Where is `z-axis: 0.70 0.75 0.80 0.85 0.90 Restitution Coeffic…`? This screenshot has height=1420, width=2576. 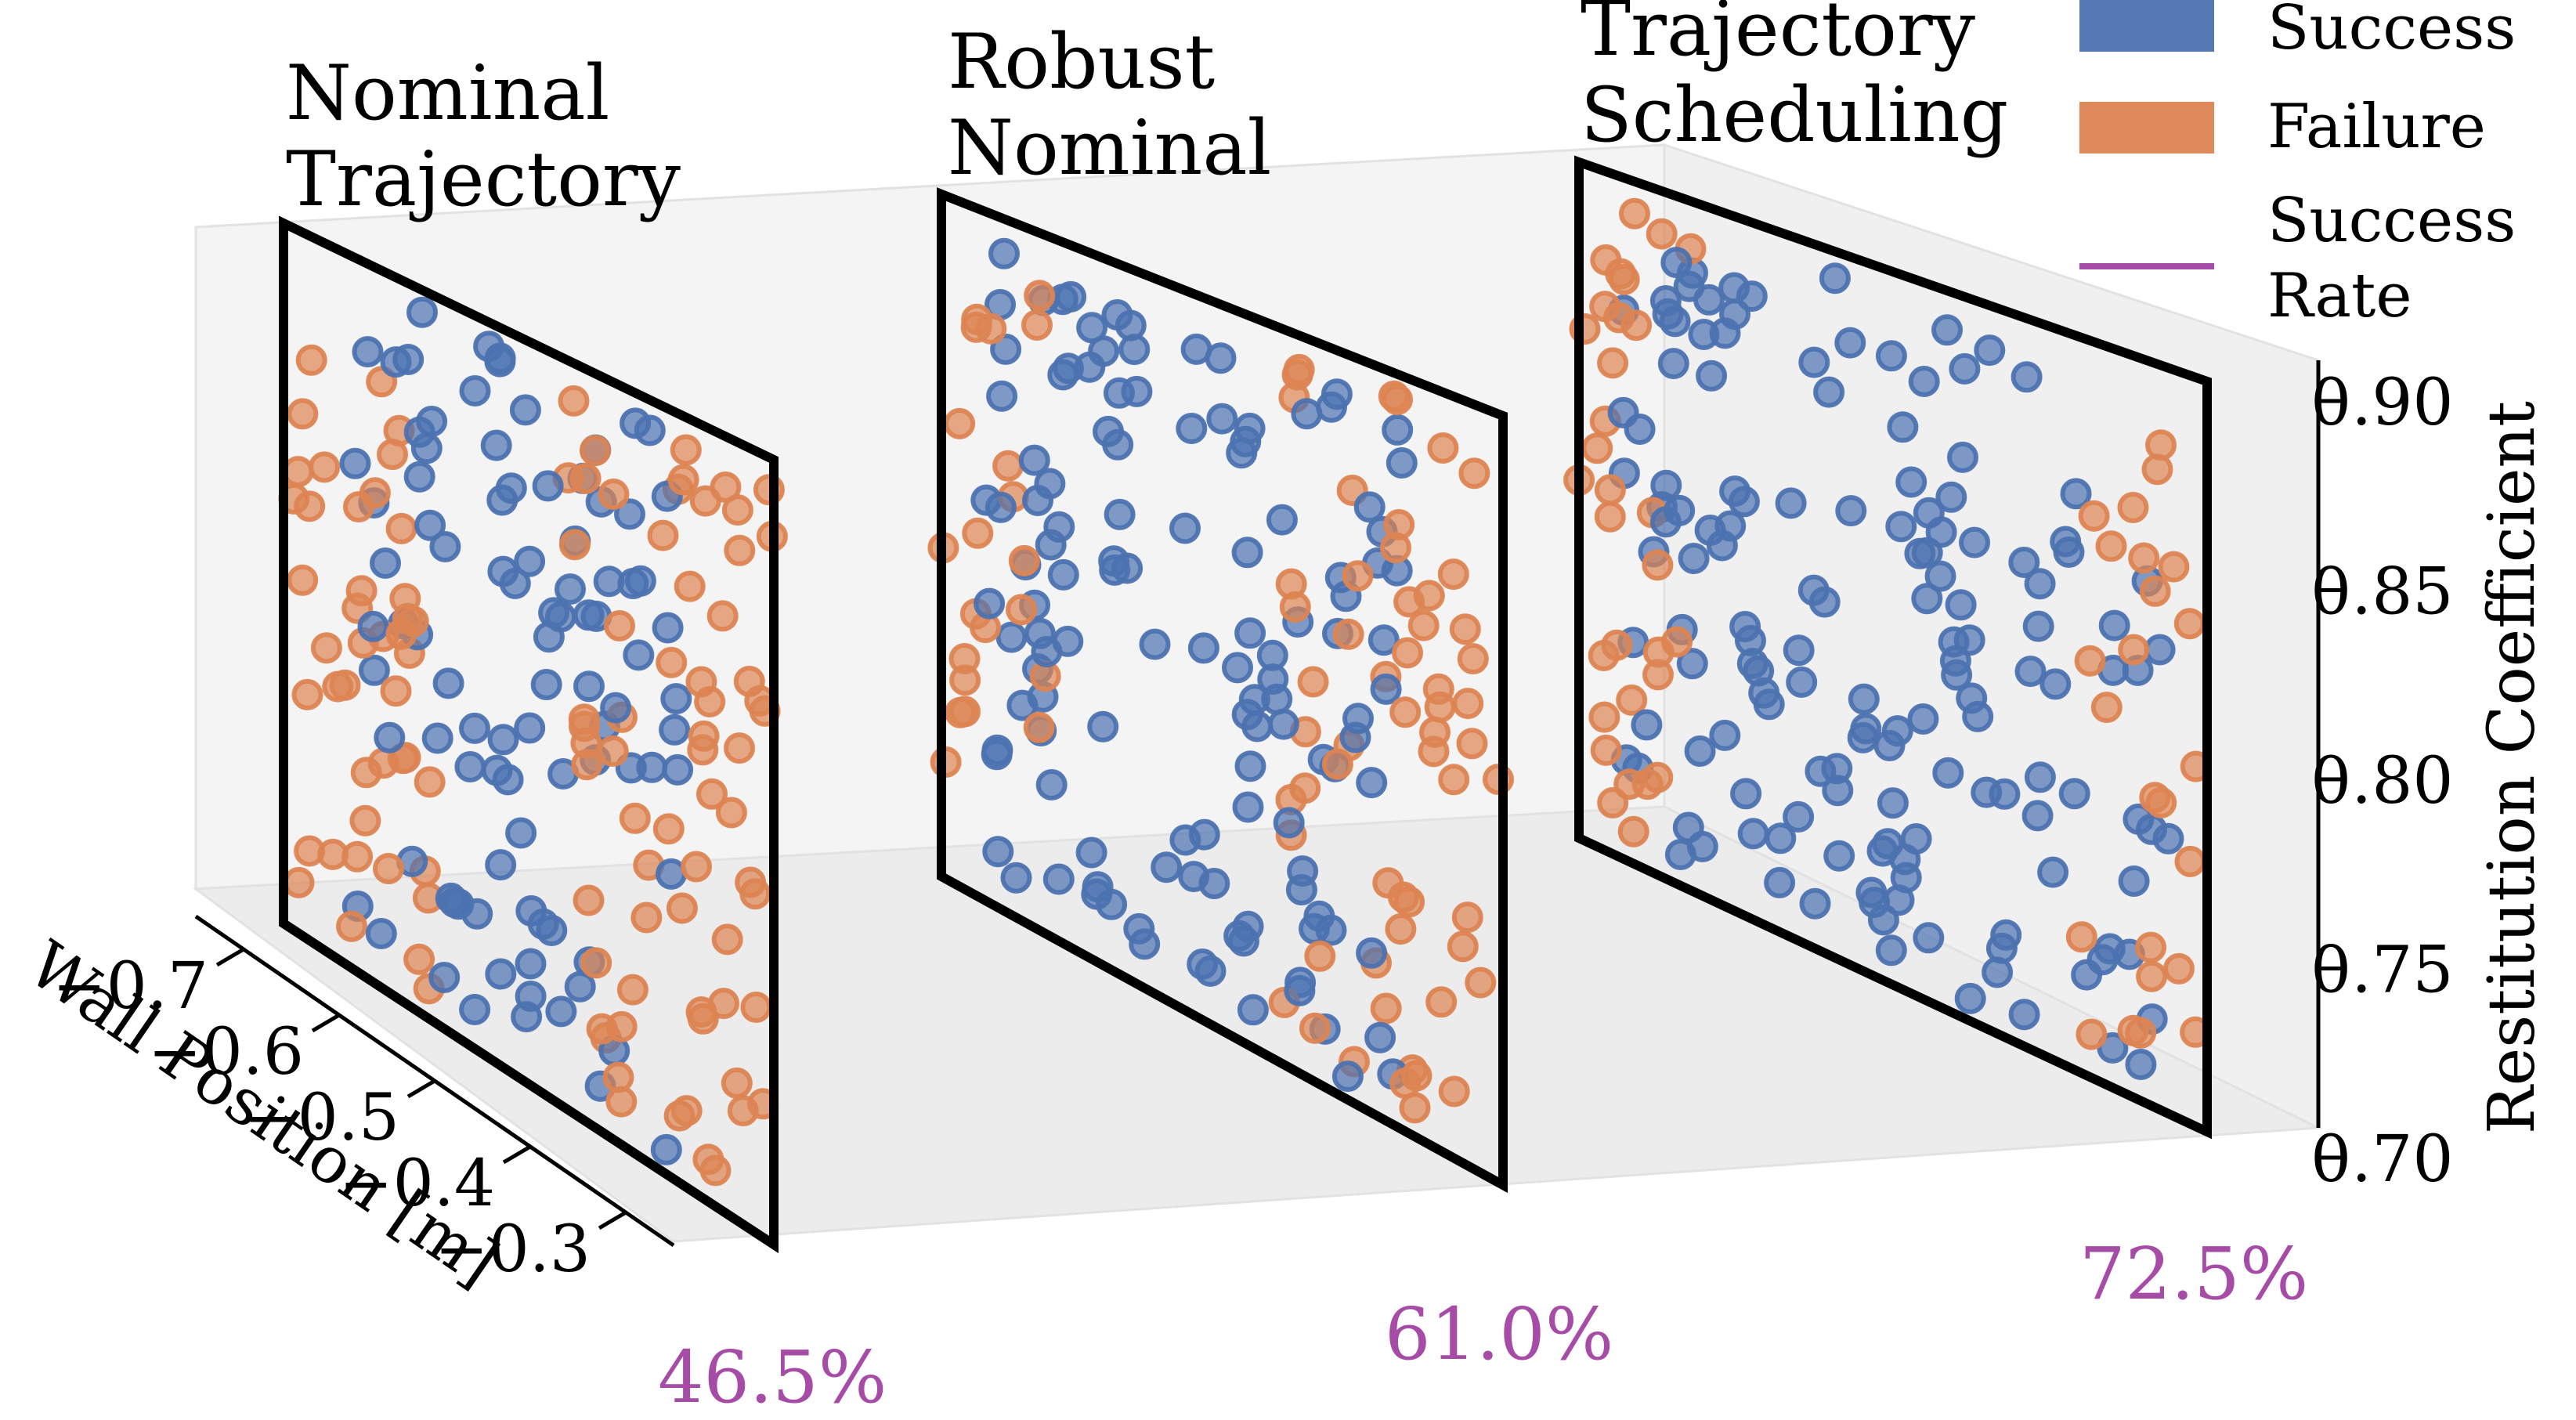 z-axis: 0.70 0.75 0.80 0.85 0.90 Restitution Coeffic… is located at coordinates (2429, 778).